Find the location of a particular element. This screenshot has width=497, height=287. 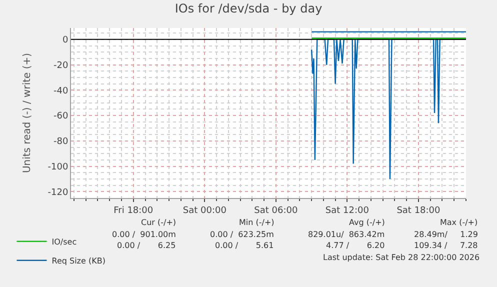

text: 4.77 / 6.20 is located at coordinates (355, 245).